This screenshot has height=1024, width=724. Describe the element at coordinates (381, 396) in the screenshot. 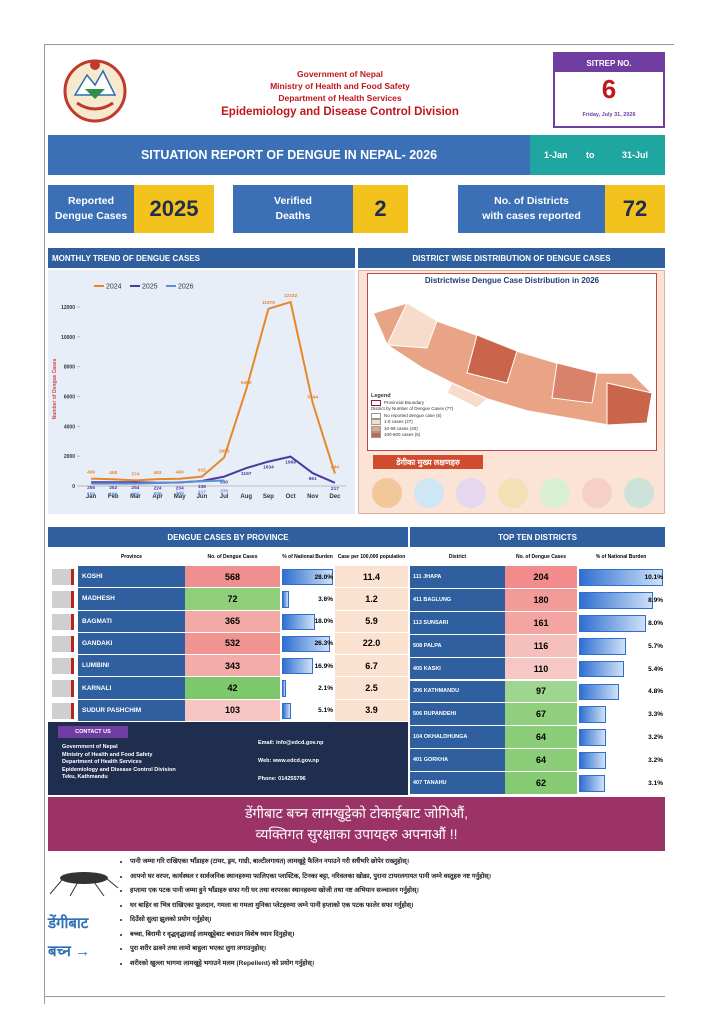

I see `legend-title: Legend` at that location.